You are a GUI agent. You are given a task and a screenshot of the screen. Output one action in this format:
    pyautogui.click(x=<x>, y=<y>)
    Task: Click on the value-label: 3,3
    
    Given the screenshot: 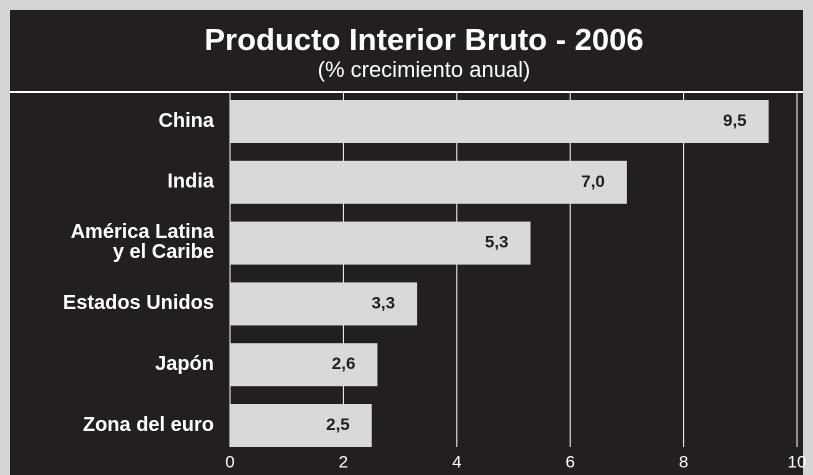 What is the action you would take?
    pyautogui.click(x=383, y=302)
    